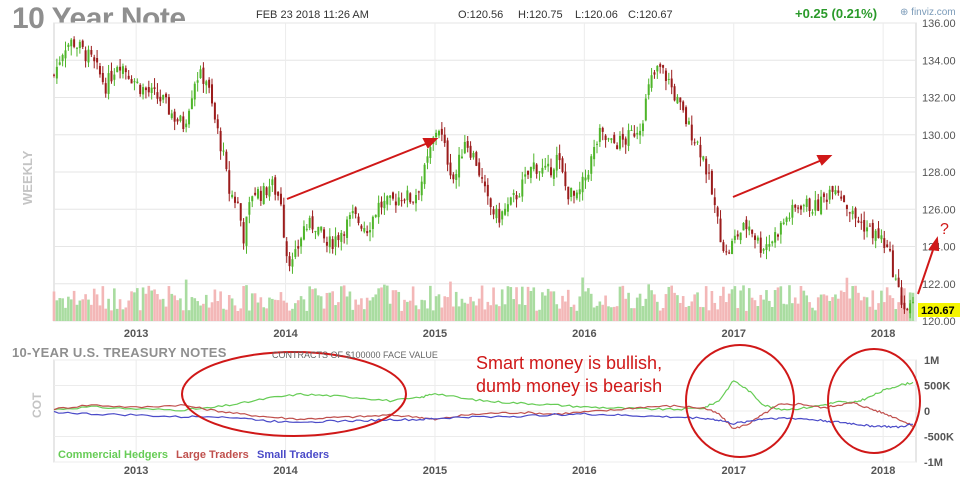  What do you see at coordinates (906, 12) in the screenshot?
I see `brand-icon: ⊕` at bounding box center [906, 12].